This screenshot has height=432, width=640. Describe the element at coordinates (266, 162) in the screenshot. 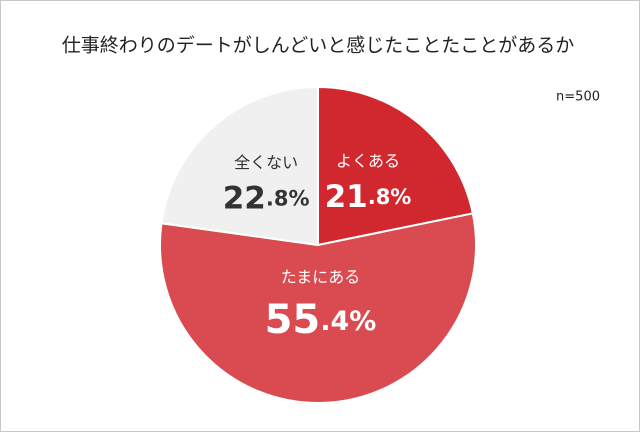

I see `slice-label: 全くない` at that location.